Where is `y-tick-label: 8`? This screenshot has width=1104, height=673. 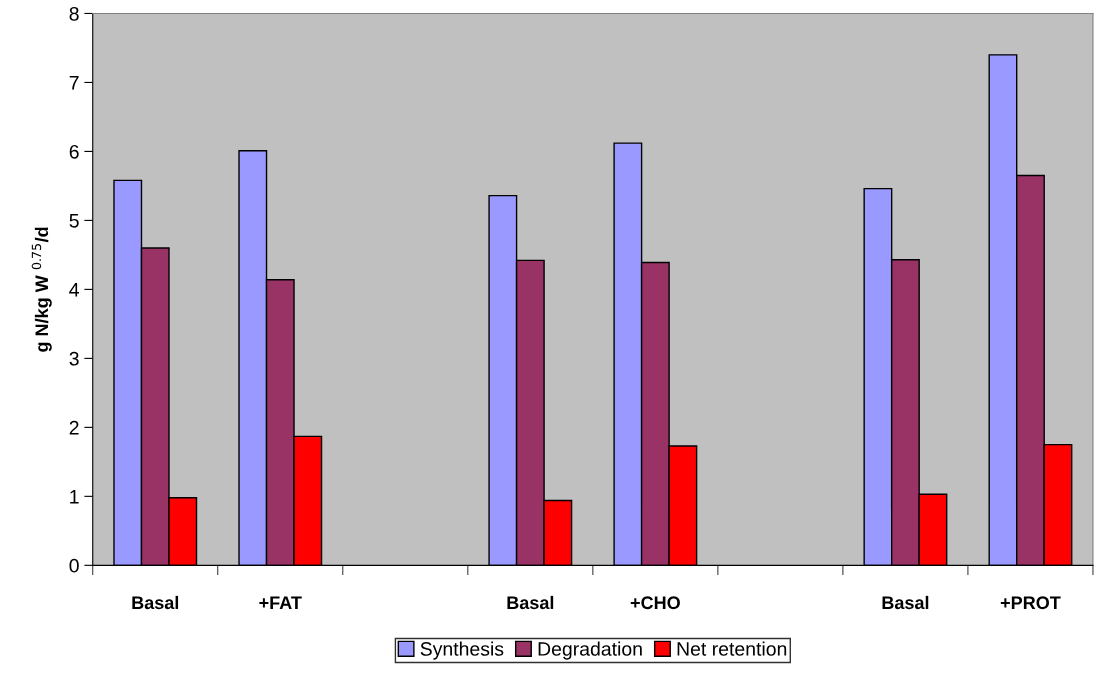 y-tick-label: 8 is located at coordinates (74, 13).